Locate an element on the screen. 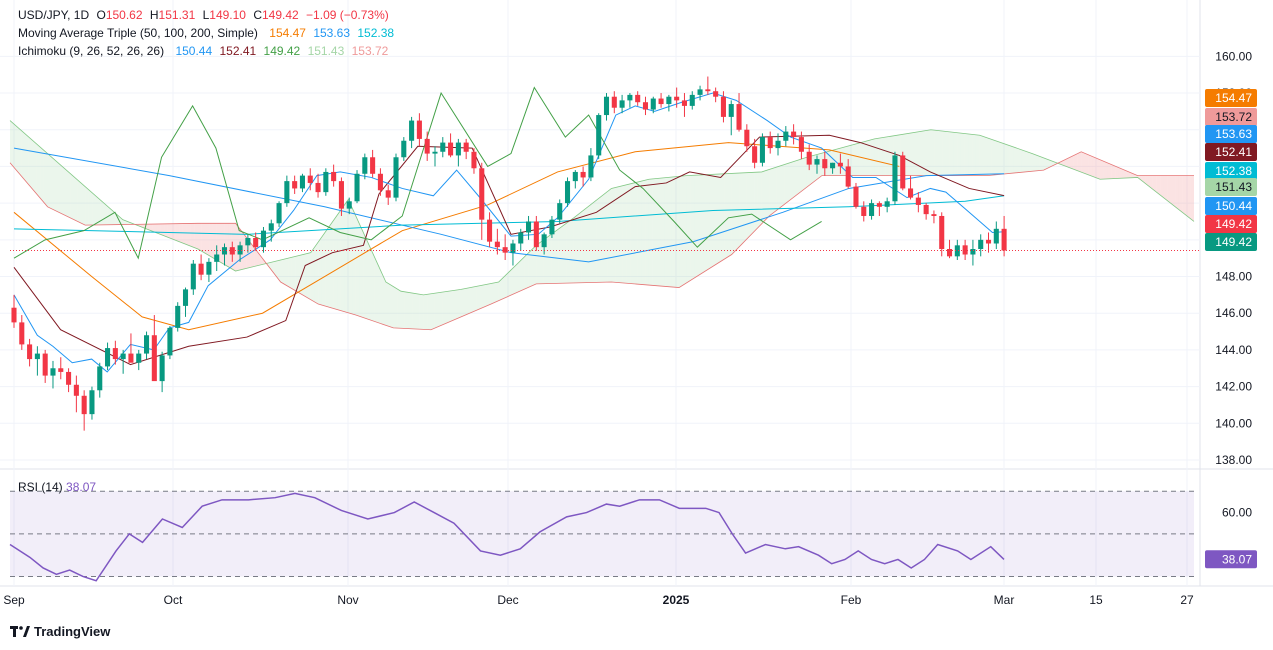 This screenshot has height=650, width=1273. rsi-band-fill is located at coordinates (602, 534).